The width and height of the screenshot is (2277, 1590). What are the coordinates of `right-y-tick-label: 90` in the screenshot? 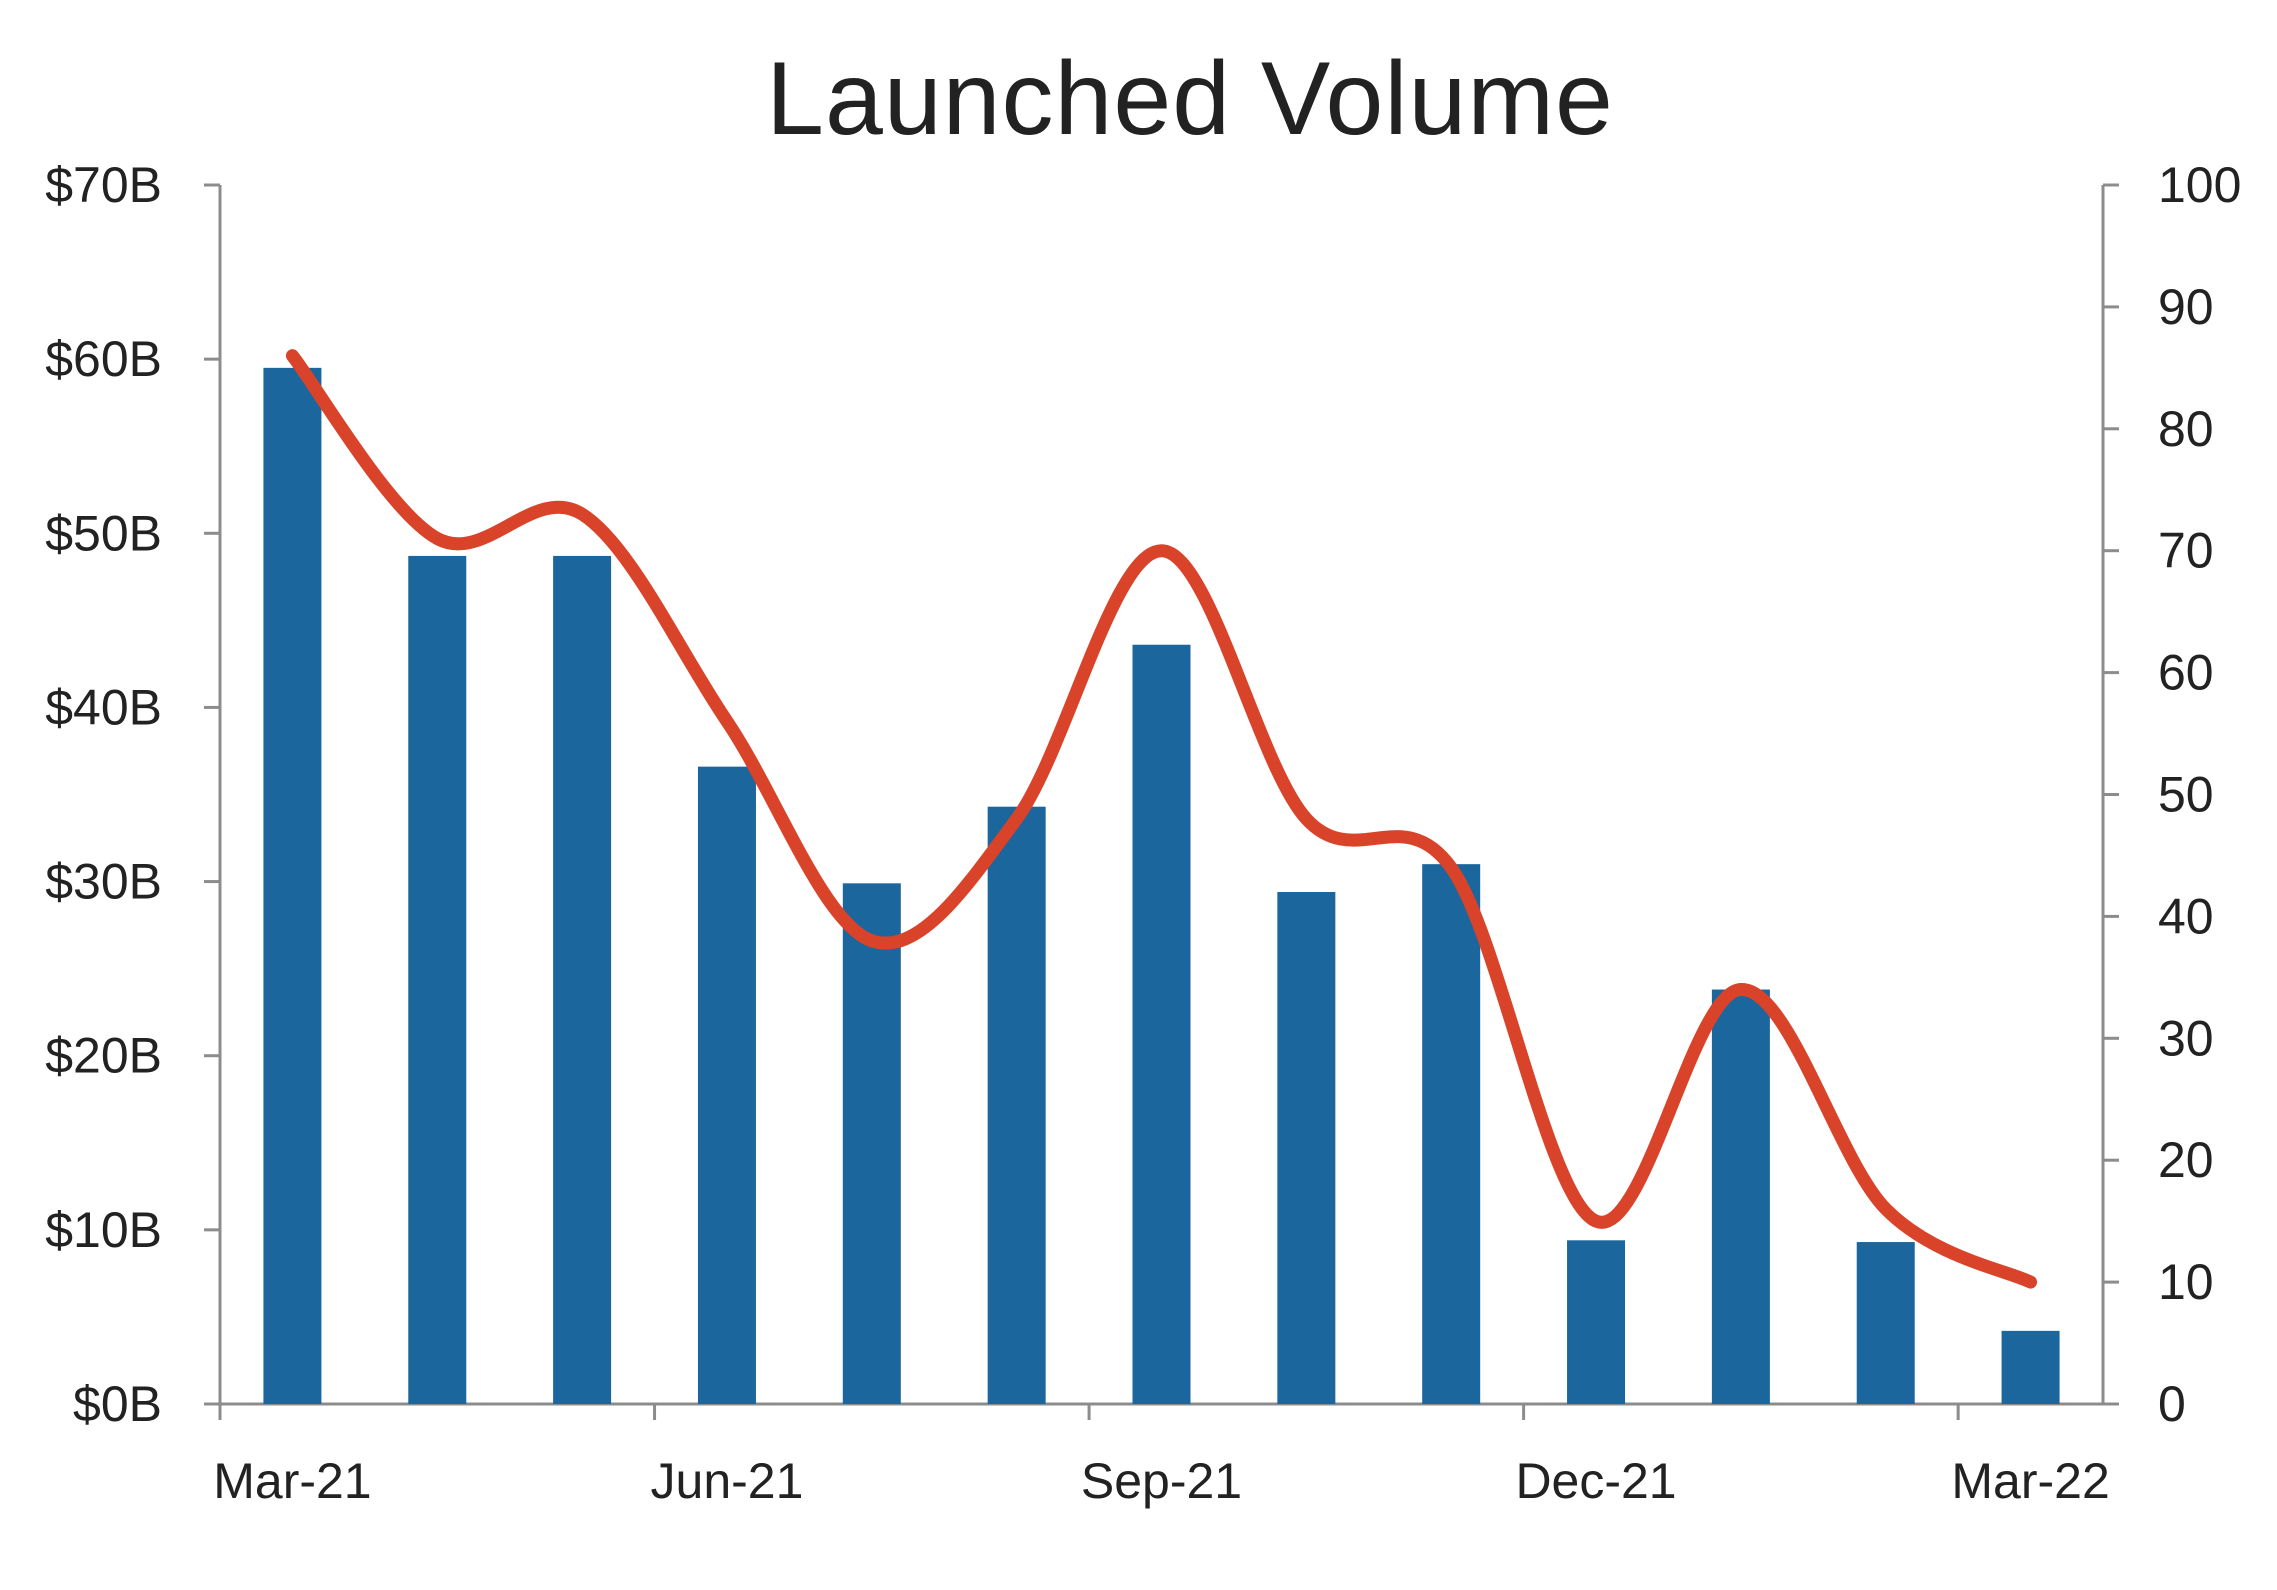 It's located at (2186, 307).